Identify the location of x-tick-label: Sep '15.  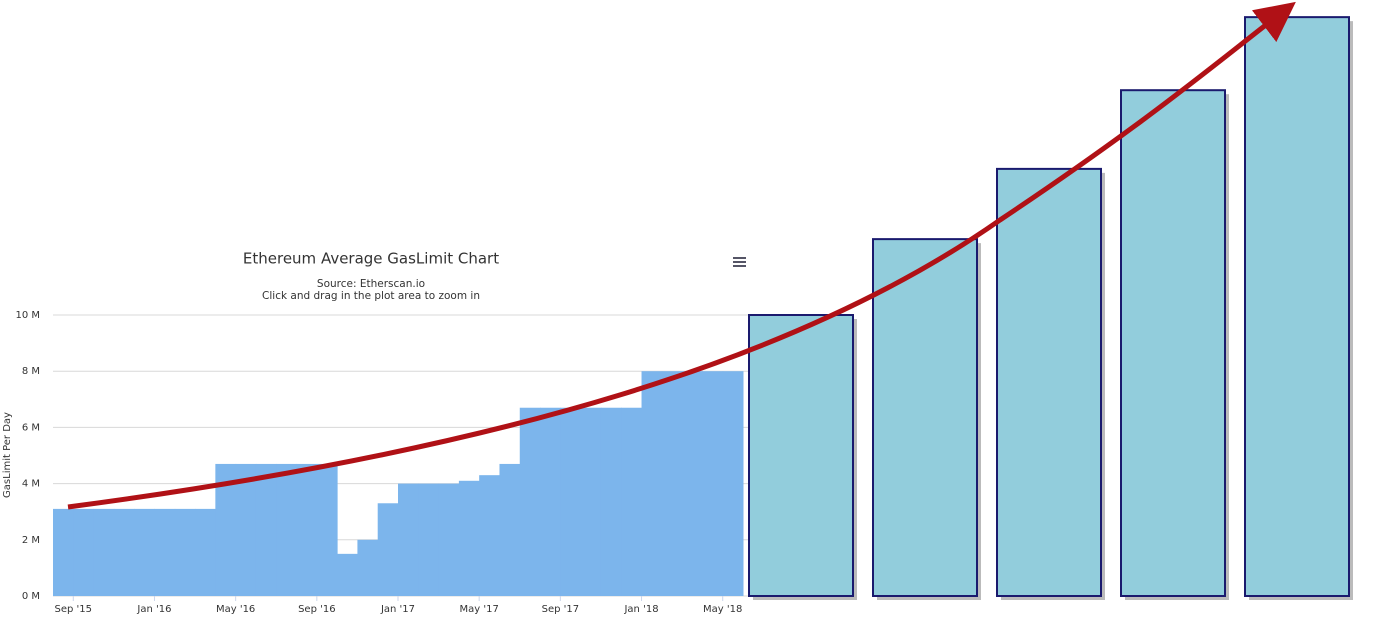
(74, 609).